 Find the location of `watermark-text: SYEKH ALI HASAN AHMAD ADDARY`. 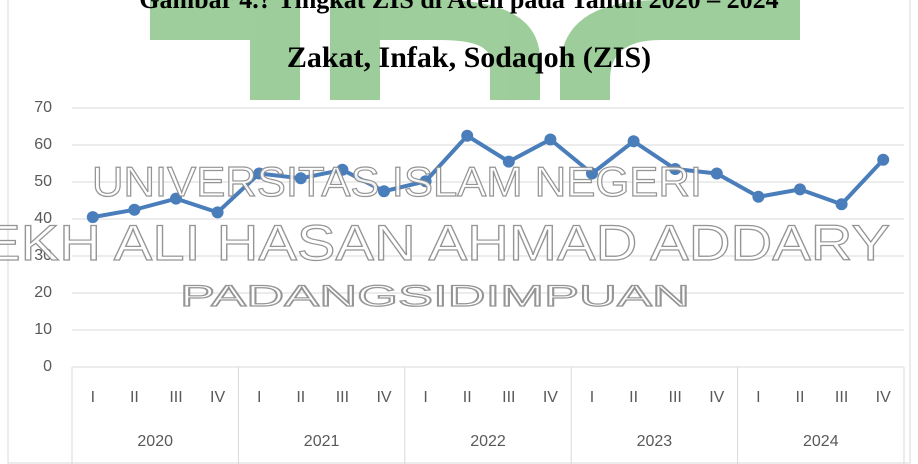

watermark-text: SYEKH ALI HASAN AHMAD ADDARY is located at coordinates (445, 243).